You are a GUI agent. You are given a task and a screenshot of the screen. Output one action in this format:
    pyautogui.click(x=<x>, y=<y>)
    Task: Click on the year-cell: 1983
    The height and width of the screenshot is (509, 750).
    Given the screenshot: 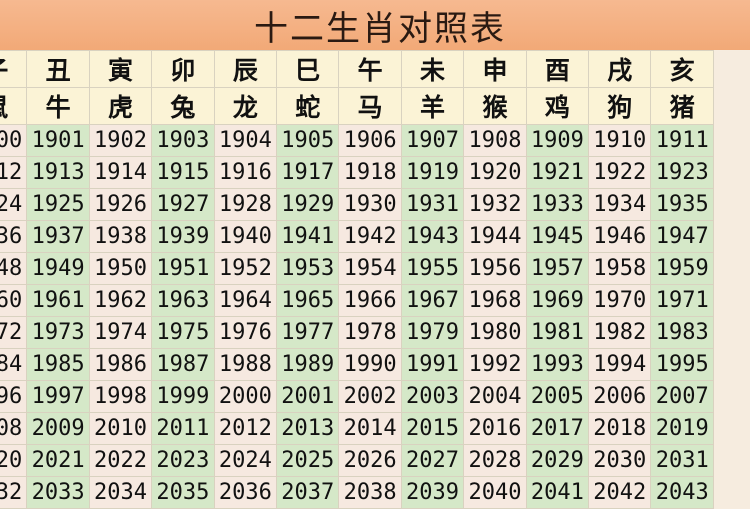 What is the action you would take?
    pyautogui.click(x=682, y=332)
    